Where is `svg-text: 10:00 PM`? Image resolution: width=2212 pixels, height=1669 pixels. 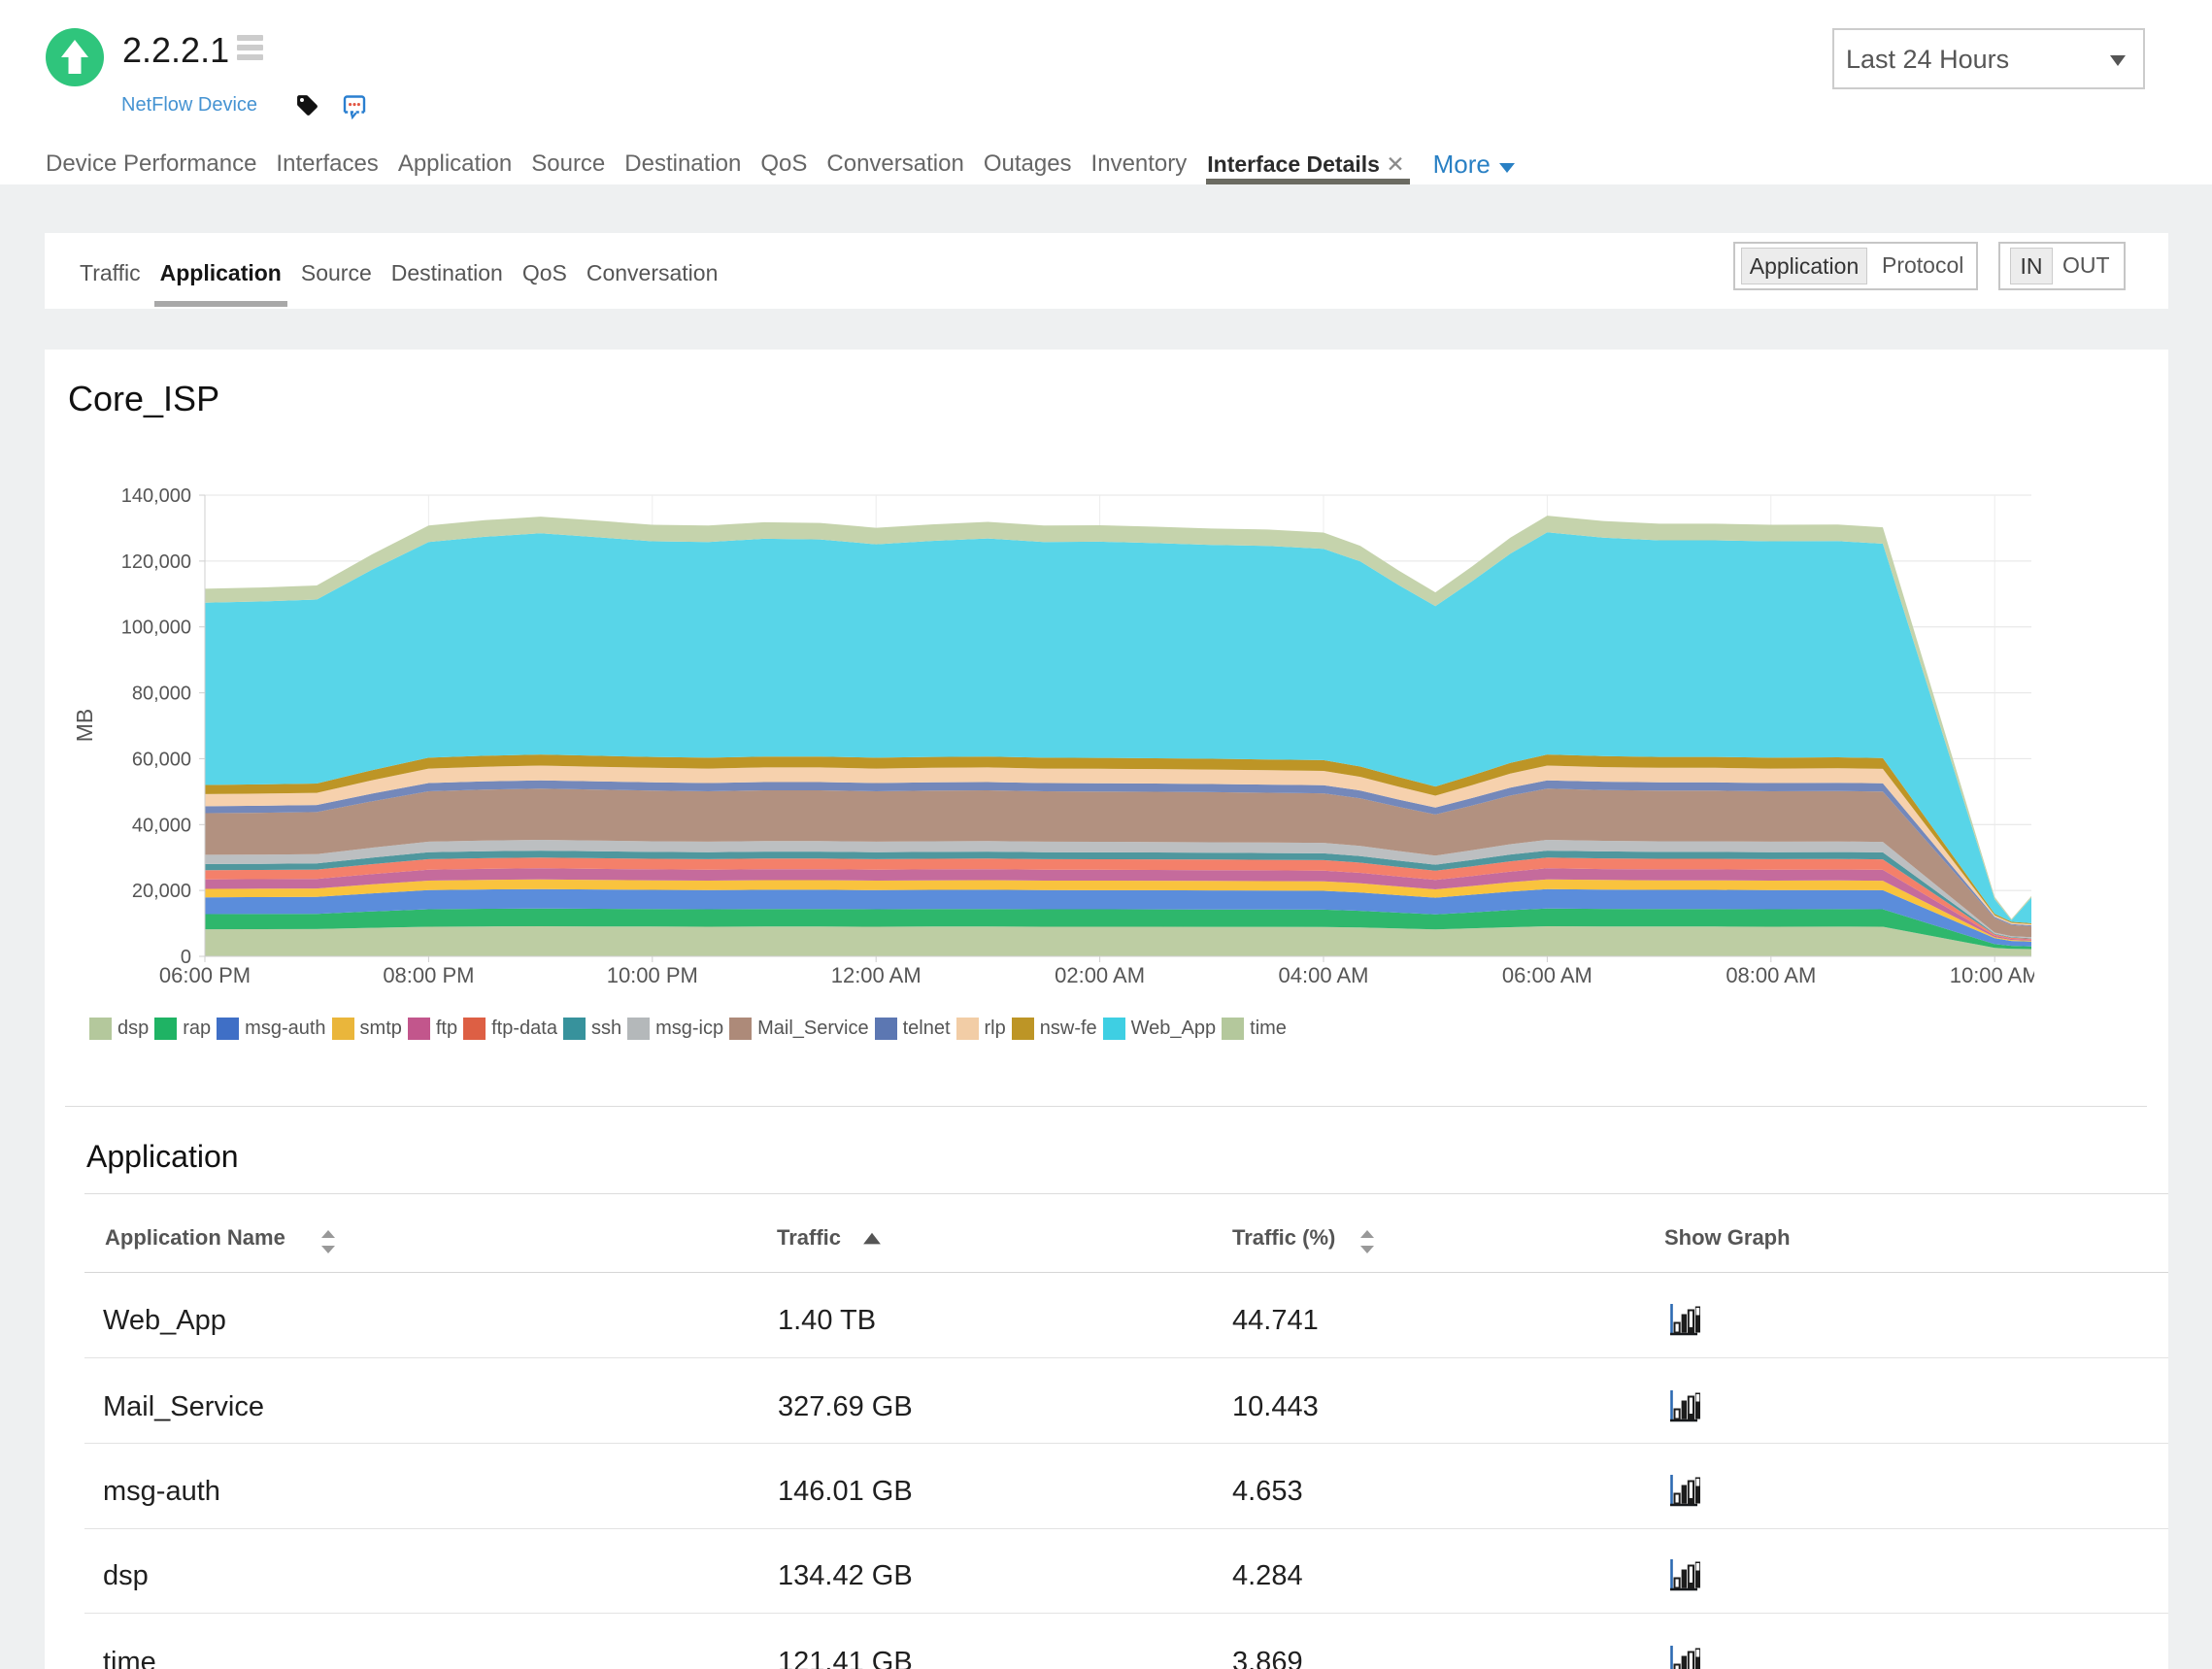
svg-text: 10:00 PM is located at coordinates (652, 975).